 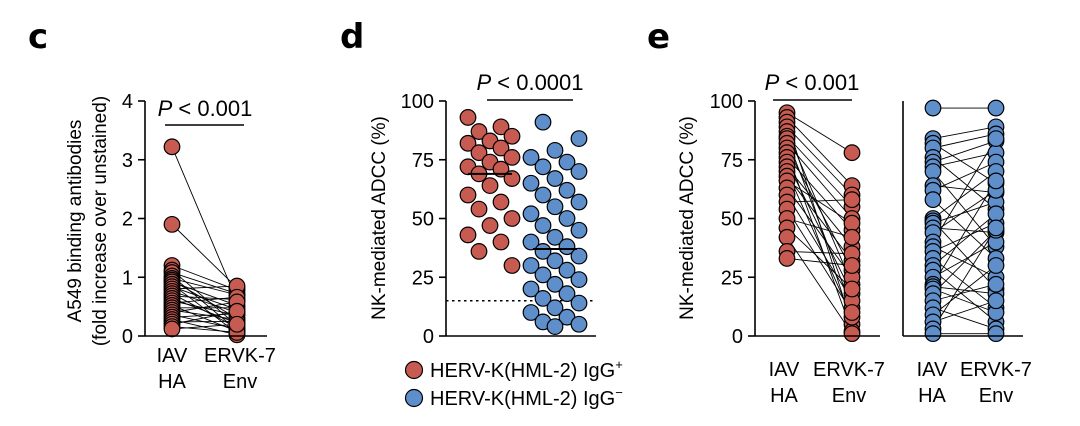 What do you see at coordinates (240, 382) in the screenshot?
I see `c-cat2-line2: Env` at bounding box center [240, 382].